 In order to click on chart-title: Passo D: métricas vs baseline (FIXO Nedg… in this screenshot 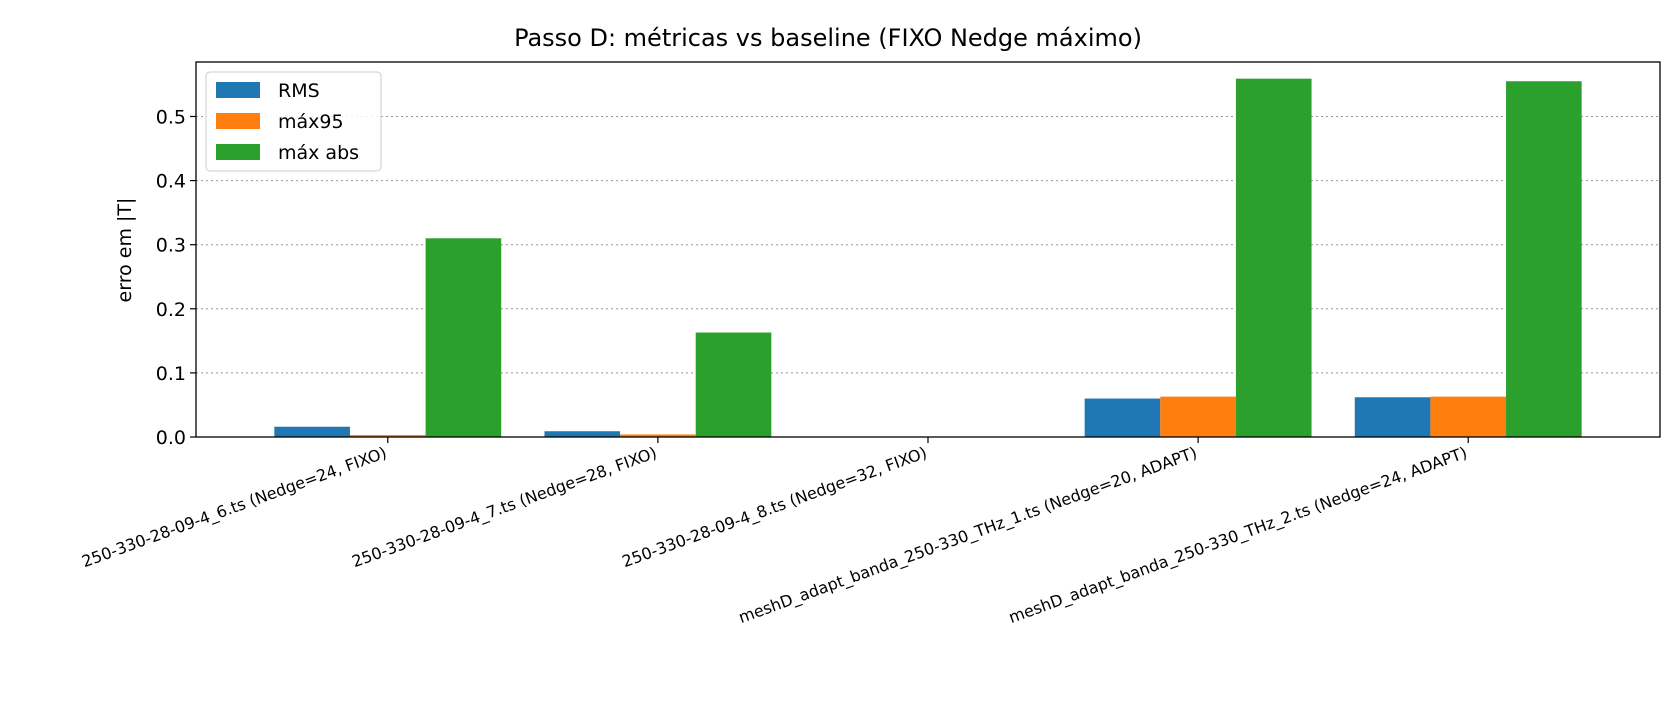, I will do `click(828, 38)`.